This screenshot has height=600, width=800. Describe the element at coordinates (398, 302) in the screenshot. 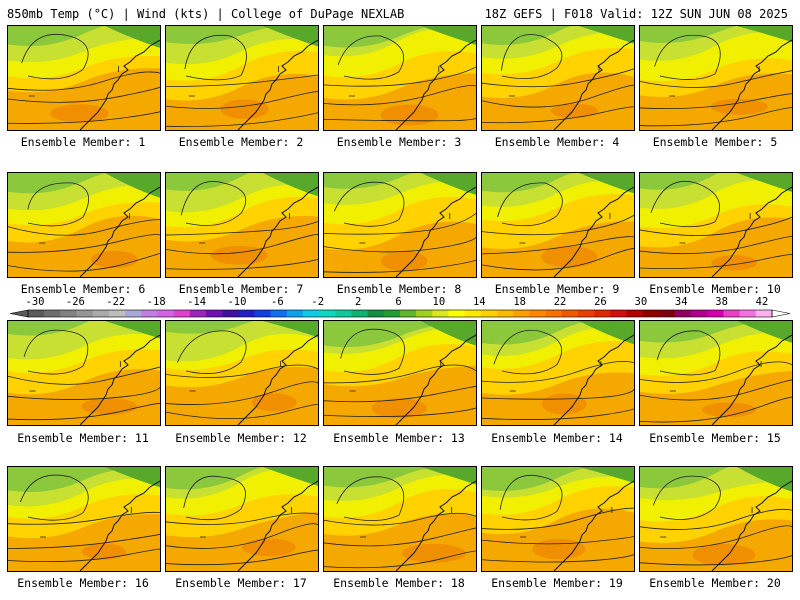

I see `colorbar-tick: 6` at that location.